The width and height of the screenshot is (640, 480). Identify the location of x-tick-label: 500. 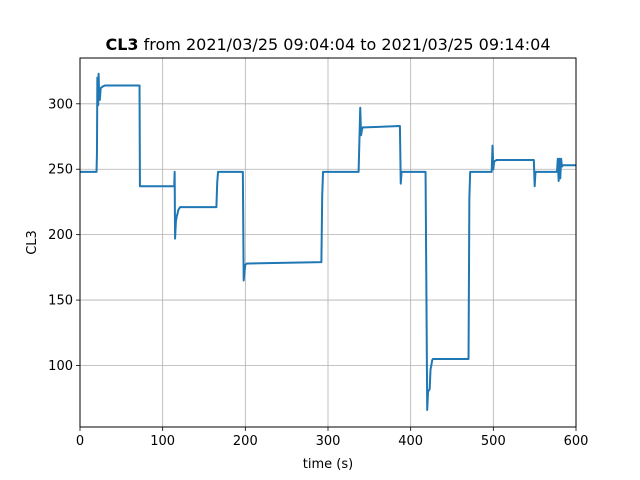
(493, 441).